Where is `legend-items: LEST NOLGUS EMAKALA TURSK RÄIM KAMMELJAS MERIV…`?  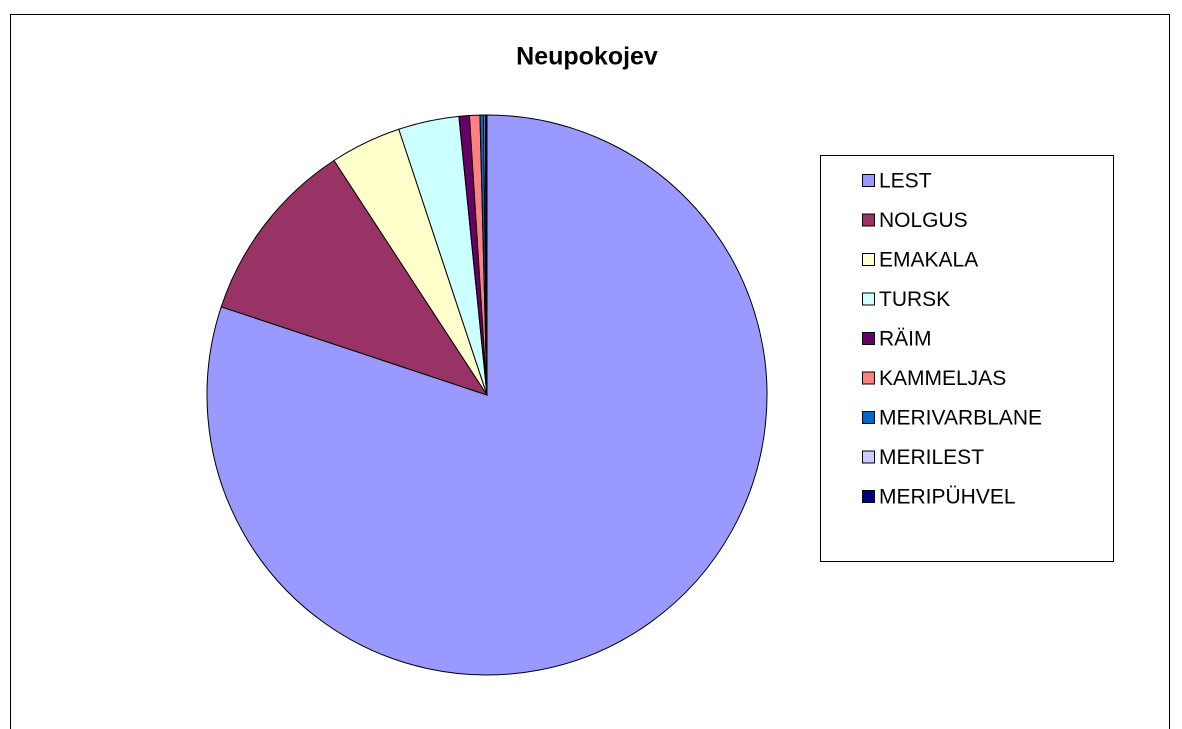 legend-items: LEST NOLGUS EMAKALA TURSK RÄIM KAMMELJAS MERIV… is located at coordinates (952, 339).